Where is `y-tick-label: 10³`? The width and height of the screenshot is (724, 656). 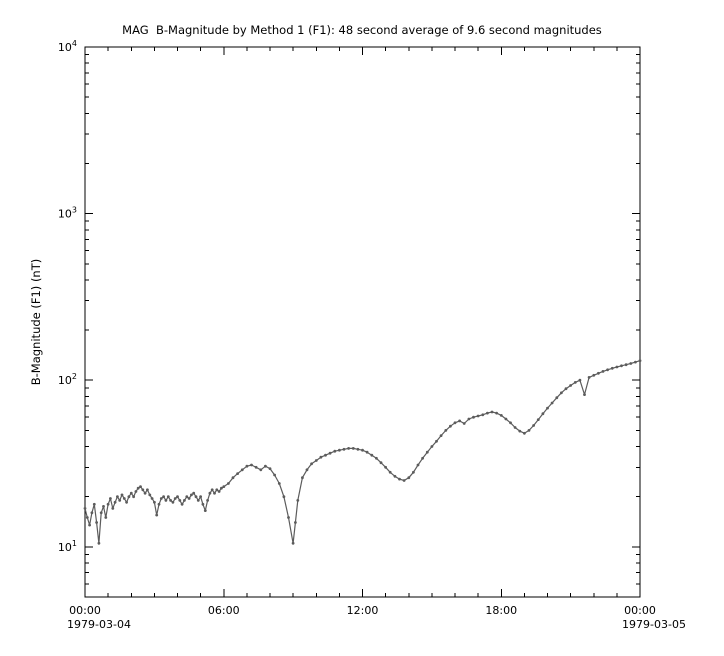
y-tick-label: 10³ is located at coordinates (67, 213).